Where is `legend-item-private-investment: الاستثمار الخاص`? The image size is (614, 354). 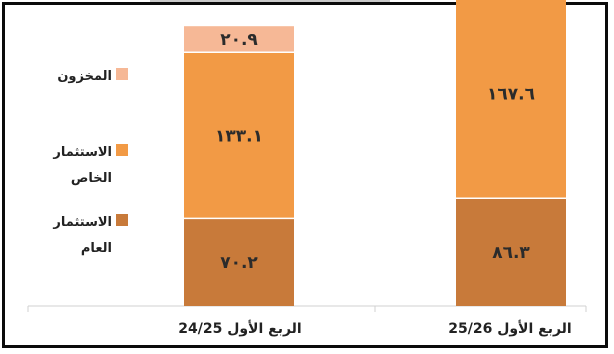 legend-item-private-investment: الاستثمار الخاص is located at coordinates (89, 166).